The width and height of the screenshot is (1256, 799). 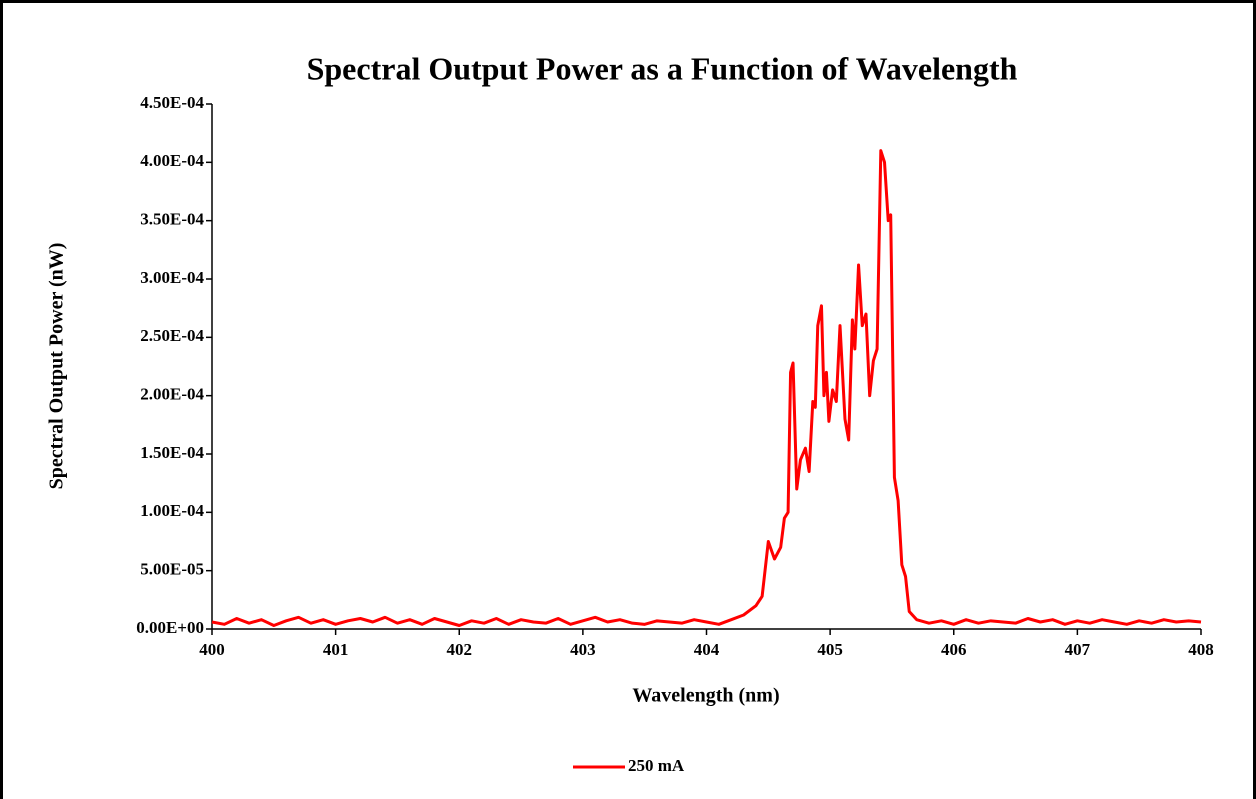 What do you see at coordinates (705, 696) in the screenshot?
I see `x-axis-label: Wavelength (nm)` at bounding box center [705, 696].